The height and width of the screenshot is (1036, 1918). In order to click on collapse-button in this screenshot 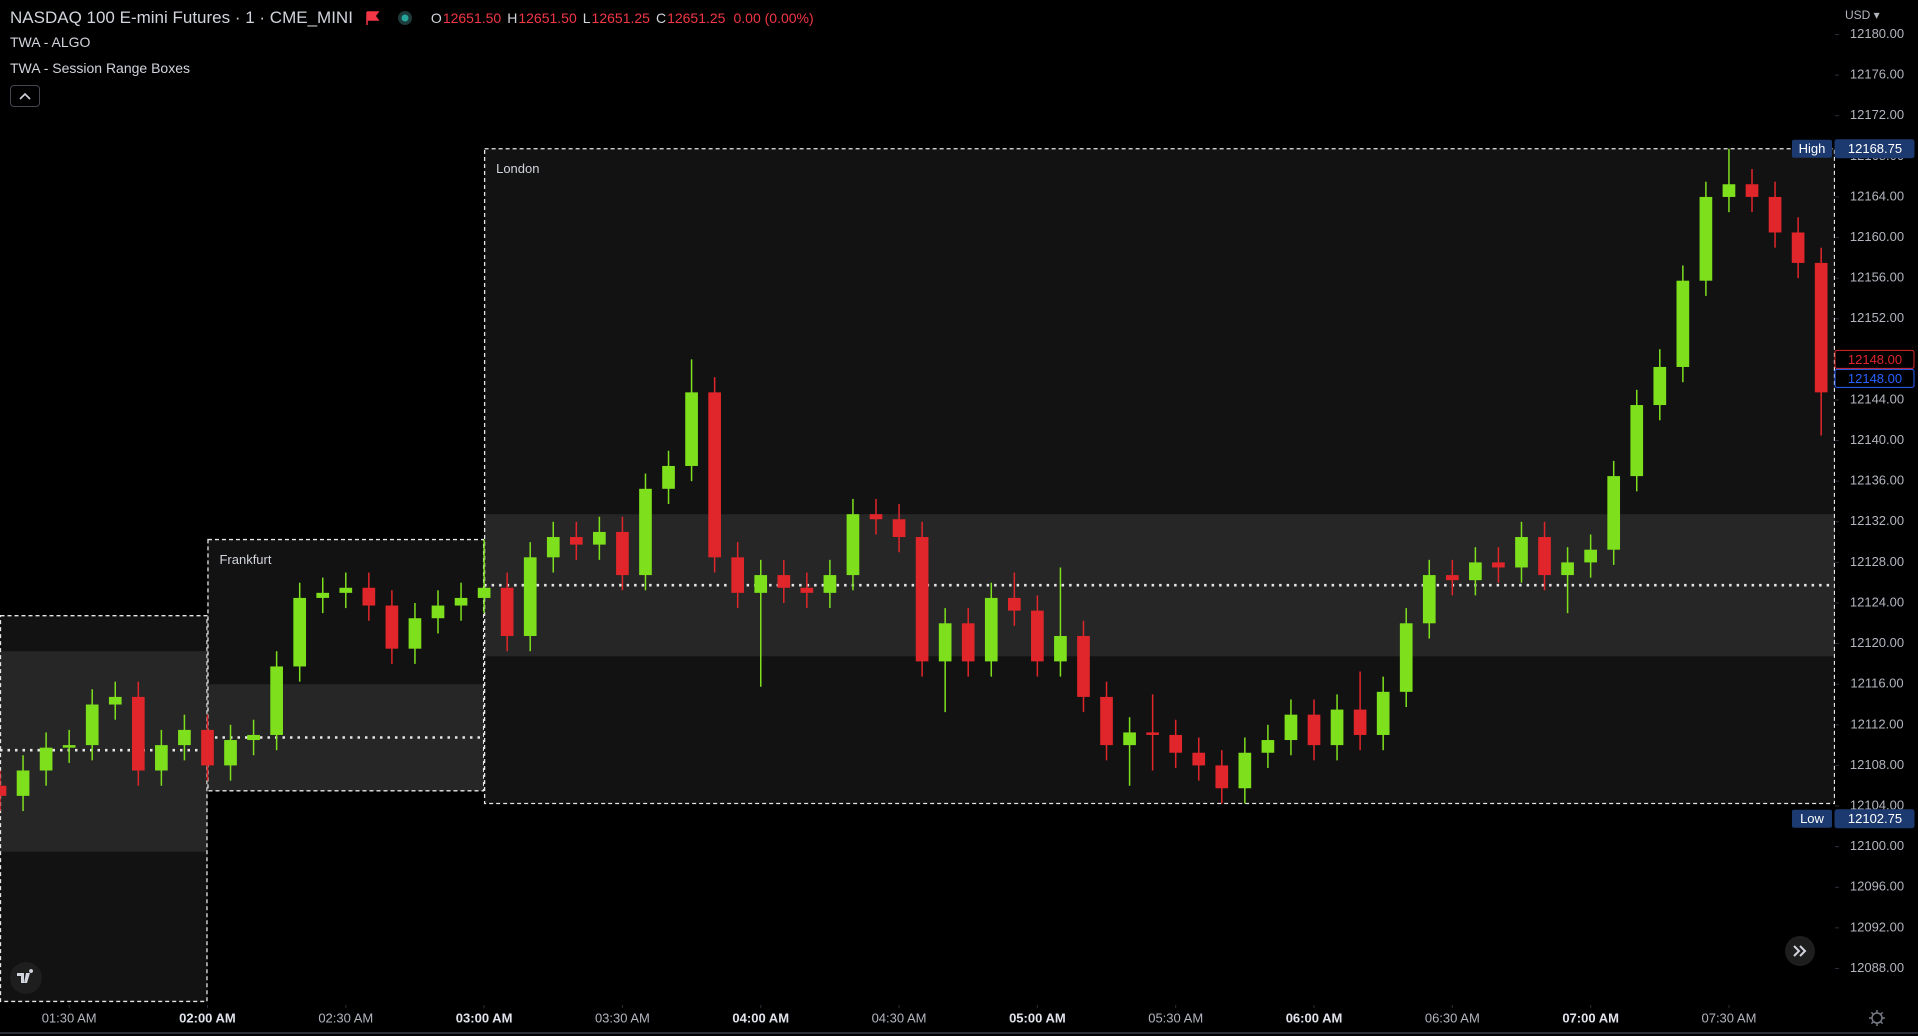, I will do `click(25, 96)`.